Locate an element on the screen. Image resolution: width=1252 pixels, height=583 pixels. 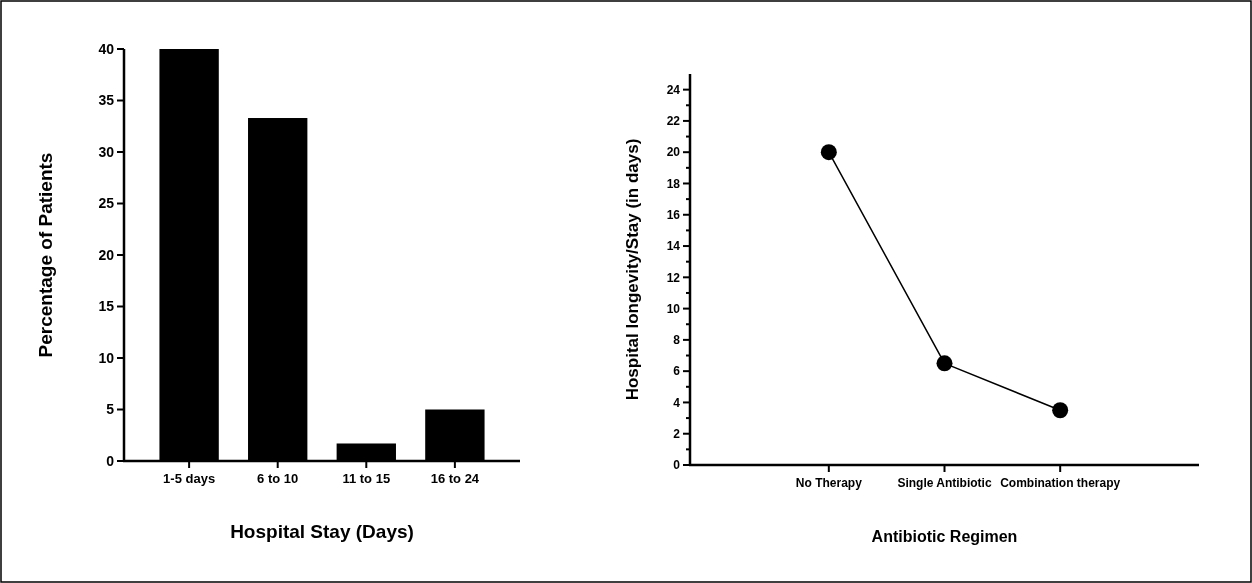
y-tick-label: 12 is located at coordinates (673, 277).